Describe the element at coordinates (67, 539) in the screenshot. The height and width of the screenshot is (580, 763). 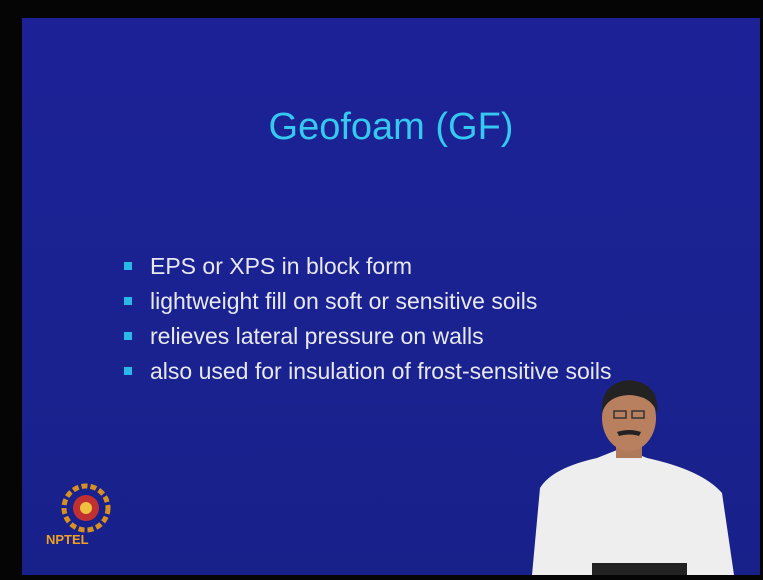
I see `logo-text: NPTEL` at that location.